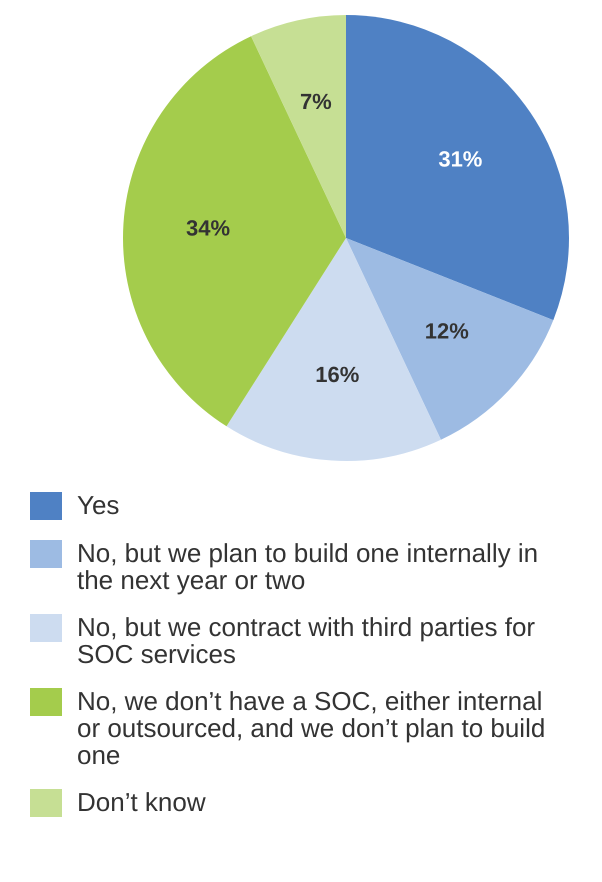  I want to click on legend-label: No, but we contract with third parties for SOC services, so click(306, 640).